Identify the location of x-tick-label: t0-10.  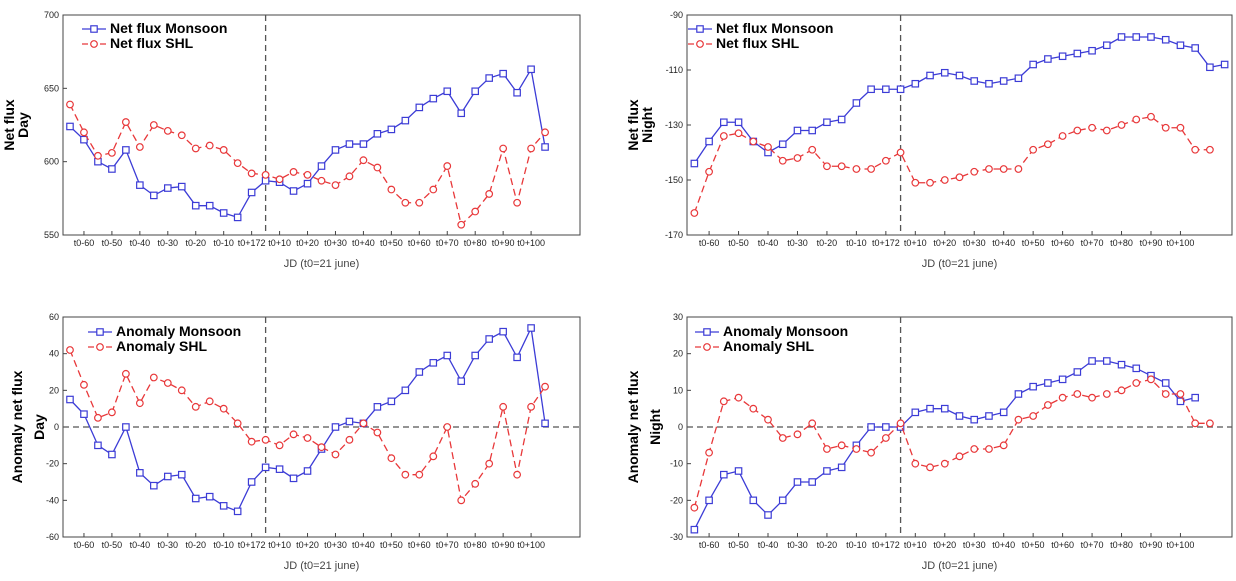
(856, 545).